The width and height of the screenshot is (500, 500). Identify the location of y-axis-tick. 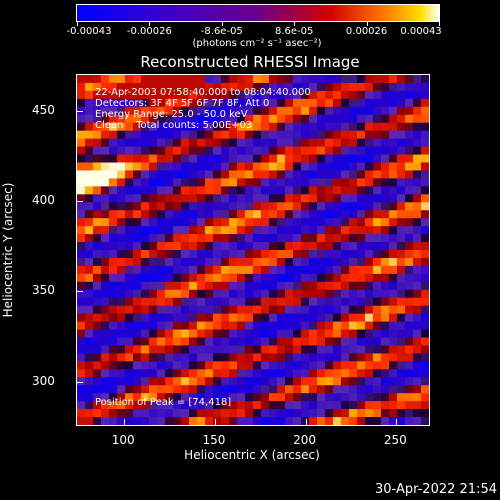
(80, 202).